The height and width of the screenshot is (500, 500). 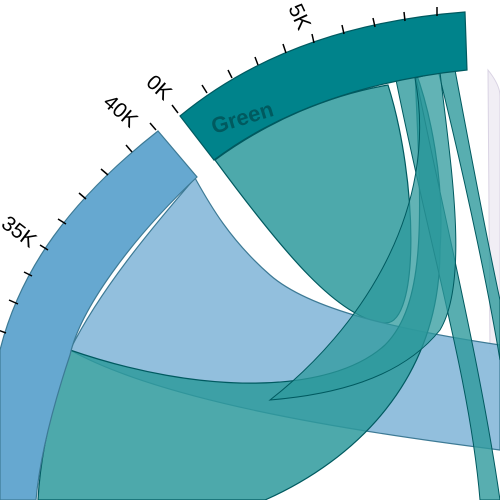 What do you see at coordinates (20, 232) in the screenshot?
I see `tick-label-blue-1: 35K` at bounding box center [20, 232].